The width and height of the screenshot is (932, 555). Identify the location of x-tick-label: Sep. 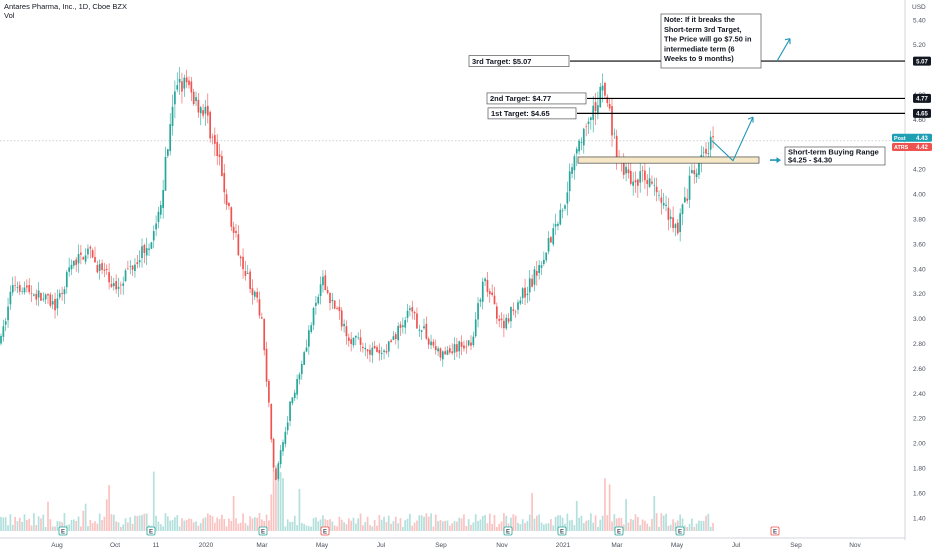
(441, 545).